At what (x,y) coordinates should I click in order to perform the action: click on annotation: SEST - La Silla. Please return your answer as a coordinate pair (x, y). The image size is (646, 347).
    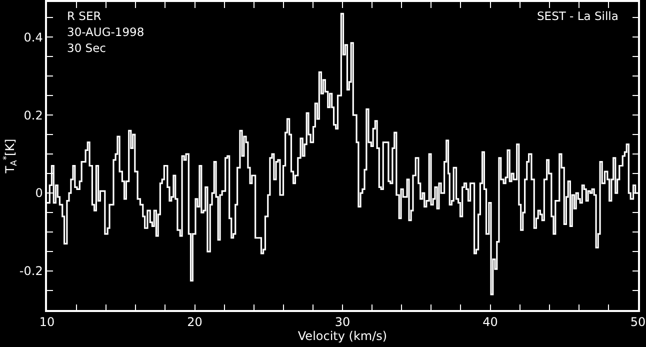
    Looking at the image, I should click on (577, 16).